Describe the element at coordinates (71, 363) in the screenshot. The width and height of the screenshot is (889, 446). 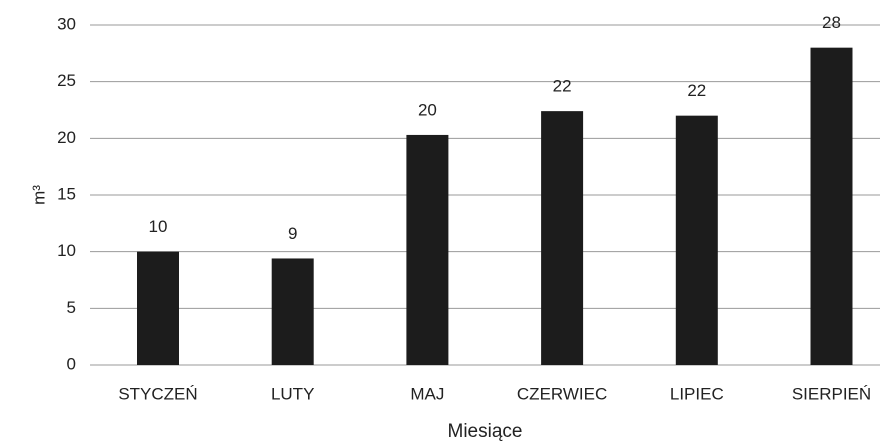
I see `y-tick-label: 0` at that location.